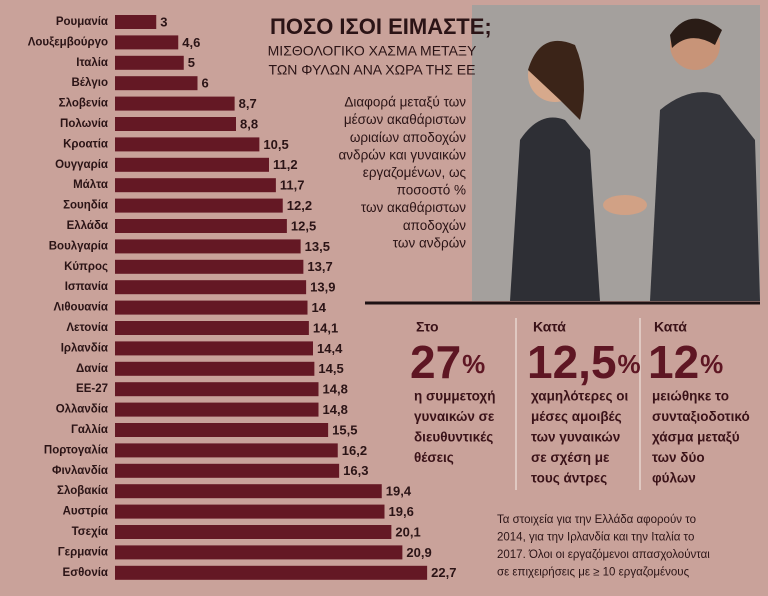 The width and height of the screenshot is (768, 596). I want to click on value-label: 14,4, so click(330, 348).